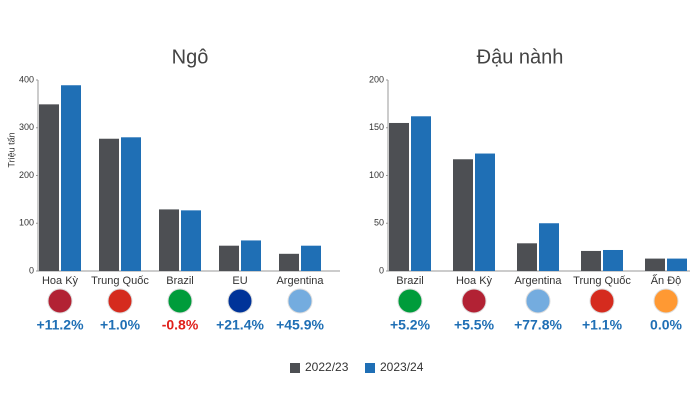 Image resolution: width=700 pixels, height=400 pixels. What do you see at coordinates (666, 280) in the screenshot?
I see `x-tick-label: Ấn Độ` at bounding box center [666, 280].